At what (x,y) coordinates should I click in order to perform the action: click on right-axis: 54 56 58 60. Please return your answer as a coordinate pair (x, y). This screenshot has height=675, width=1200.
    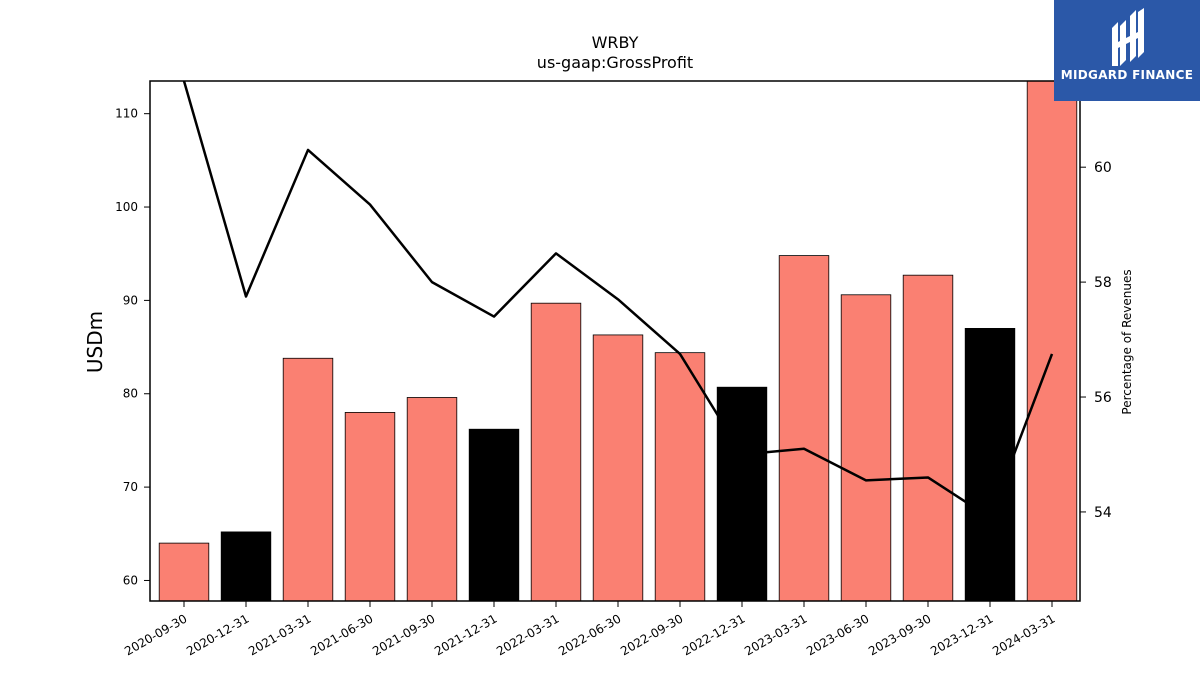
    Looking at the image, I should click on (1096, 340).